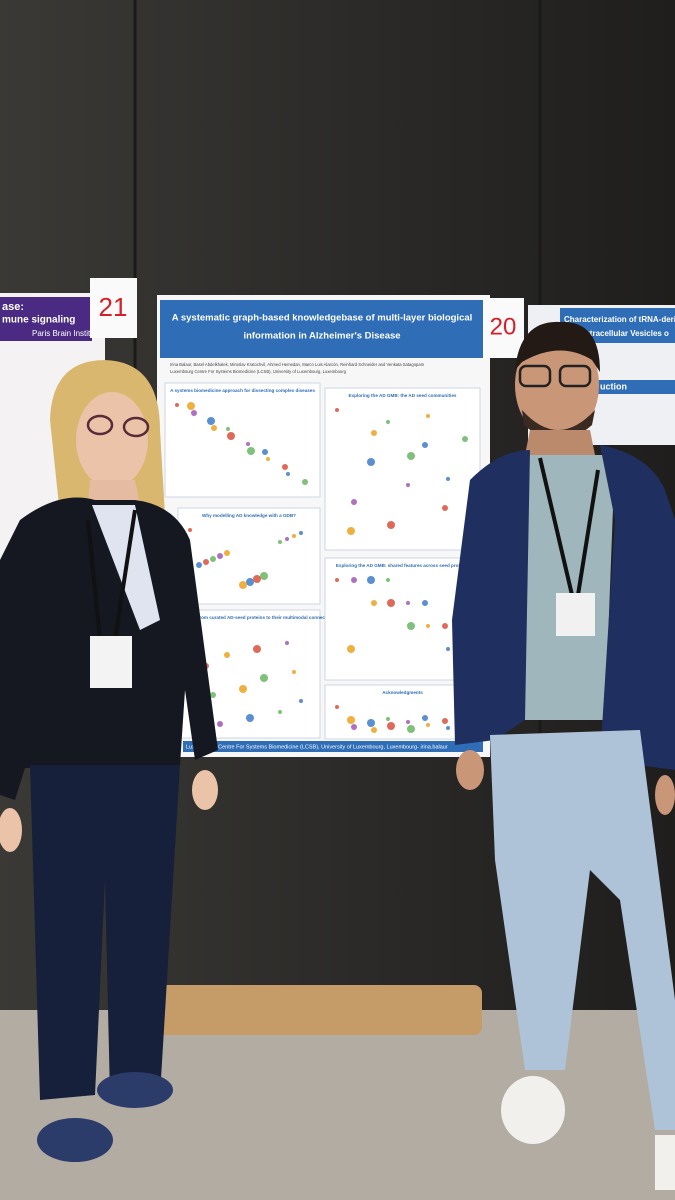  Describe the element at coordinates (322, 329) in the screenshot. I see `center-poster-header` at that location.